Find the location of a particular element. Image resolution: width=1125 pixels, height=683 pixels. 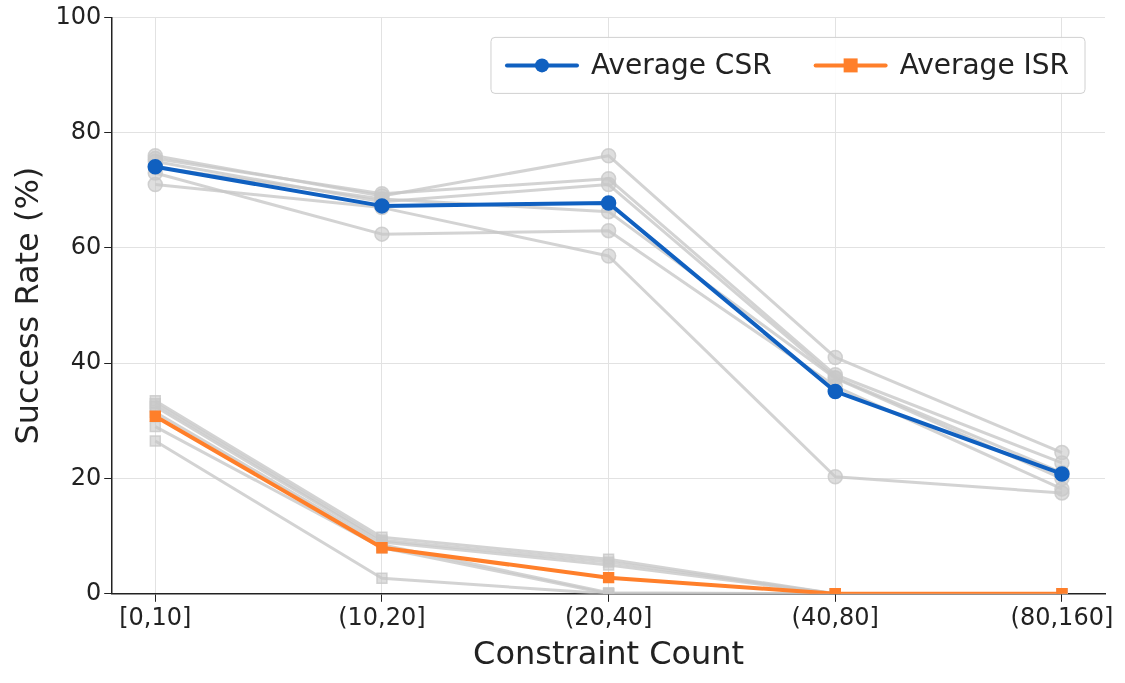

x-axis-title: Constraint Count is located at coordinates (609, 653).